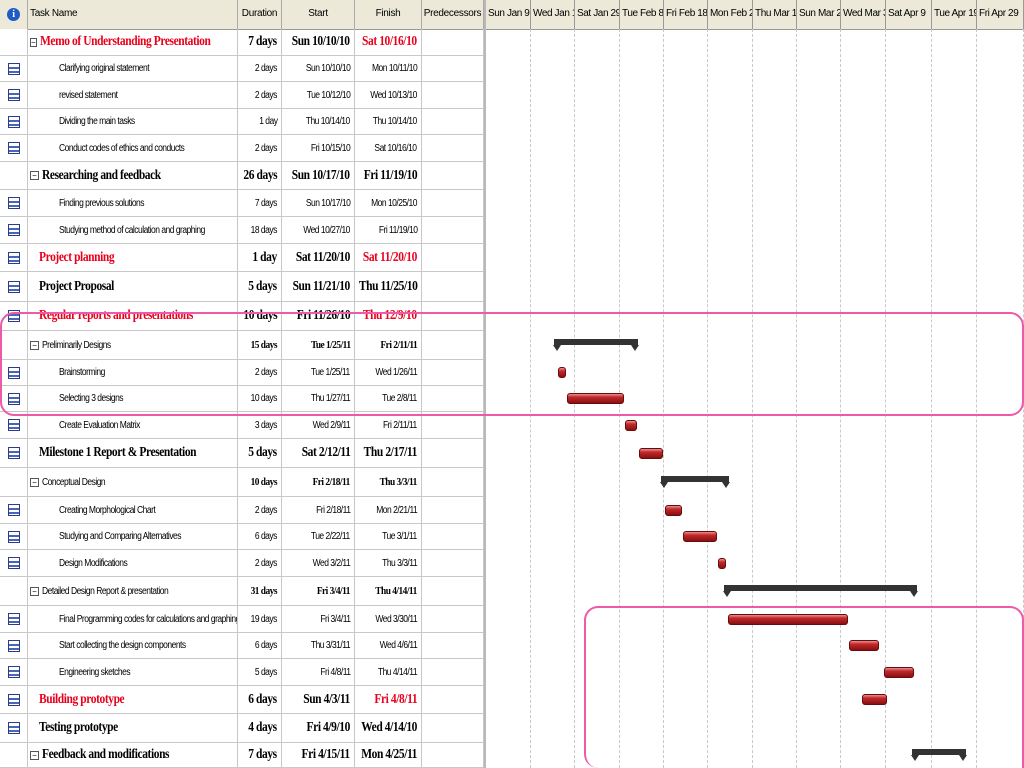  I want to click on task-name-cell: − Conceptual Design, so click(133, 482).